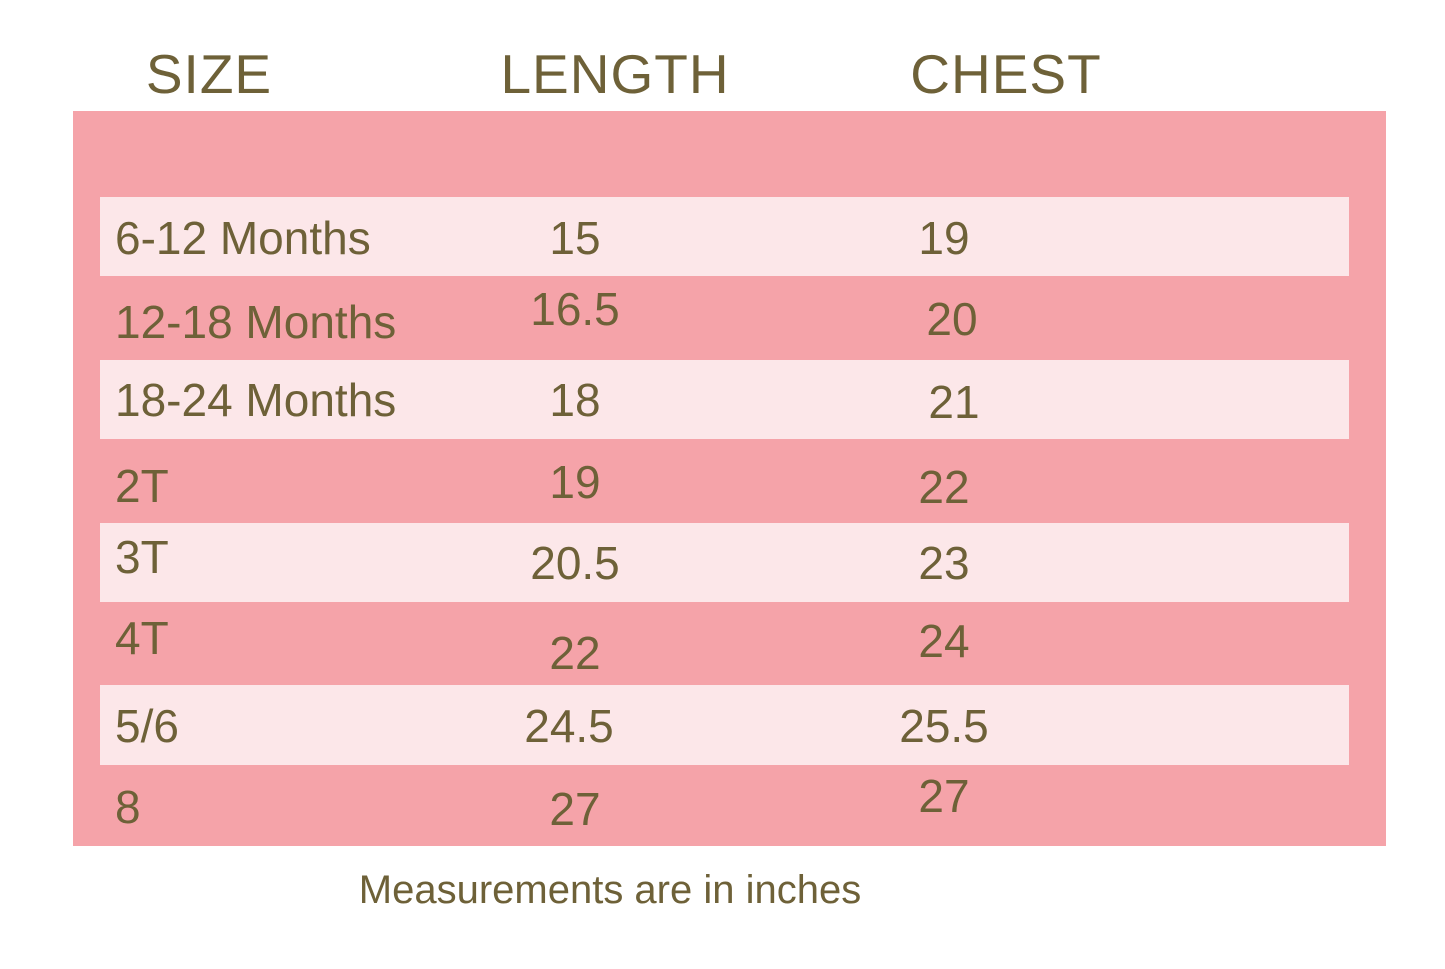 This screenshot has height=969, width=1445. I want to click on length-cell: 15, so click(575, 237).